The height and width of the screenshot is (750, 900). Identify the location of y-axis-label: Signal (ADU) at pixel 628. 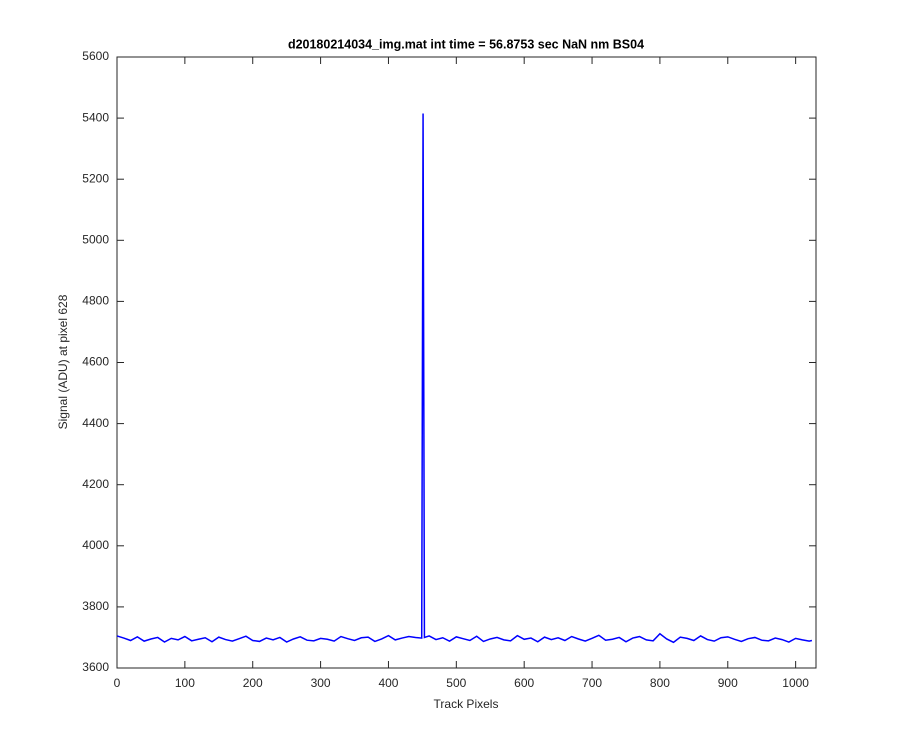
(63, 361).